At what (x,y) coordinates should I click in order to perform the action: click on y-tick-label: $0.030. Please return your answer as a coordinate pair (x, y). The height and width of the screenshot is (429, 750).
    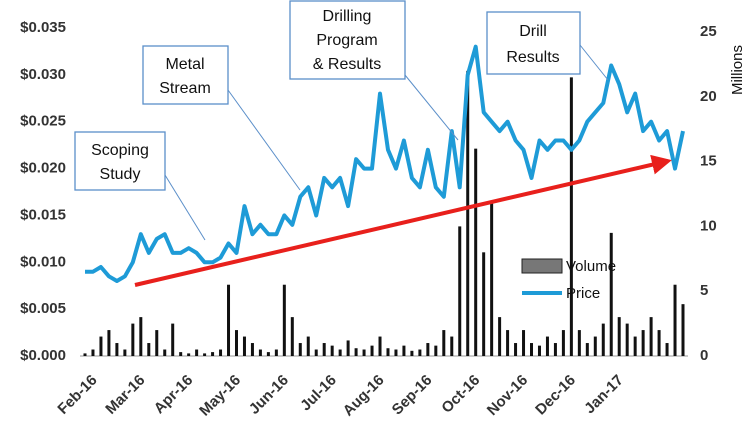
    Looking at the image, I should click on (43, 74).